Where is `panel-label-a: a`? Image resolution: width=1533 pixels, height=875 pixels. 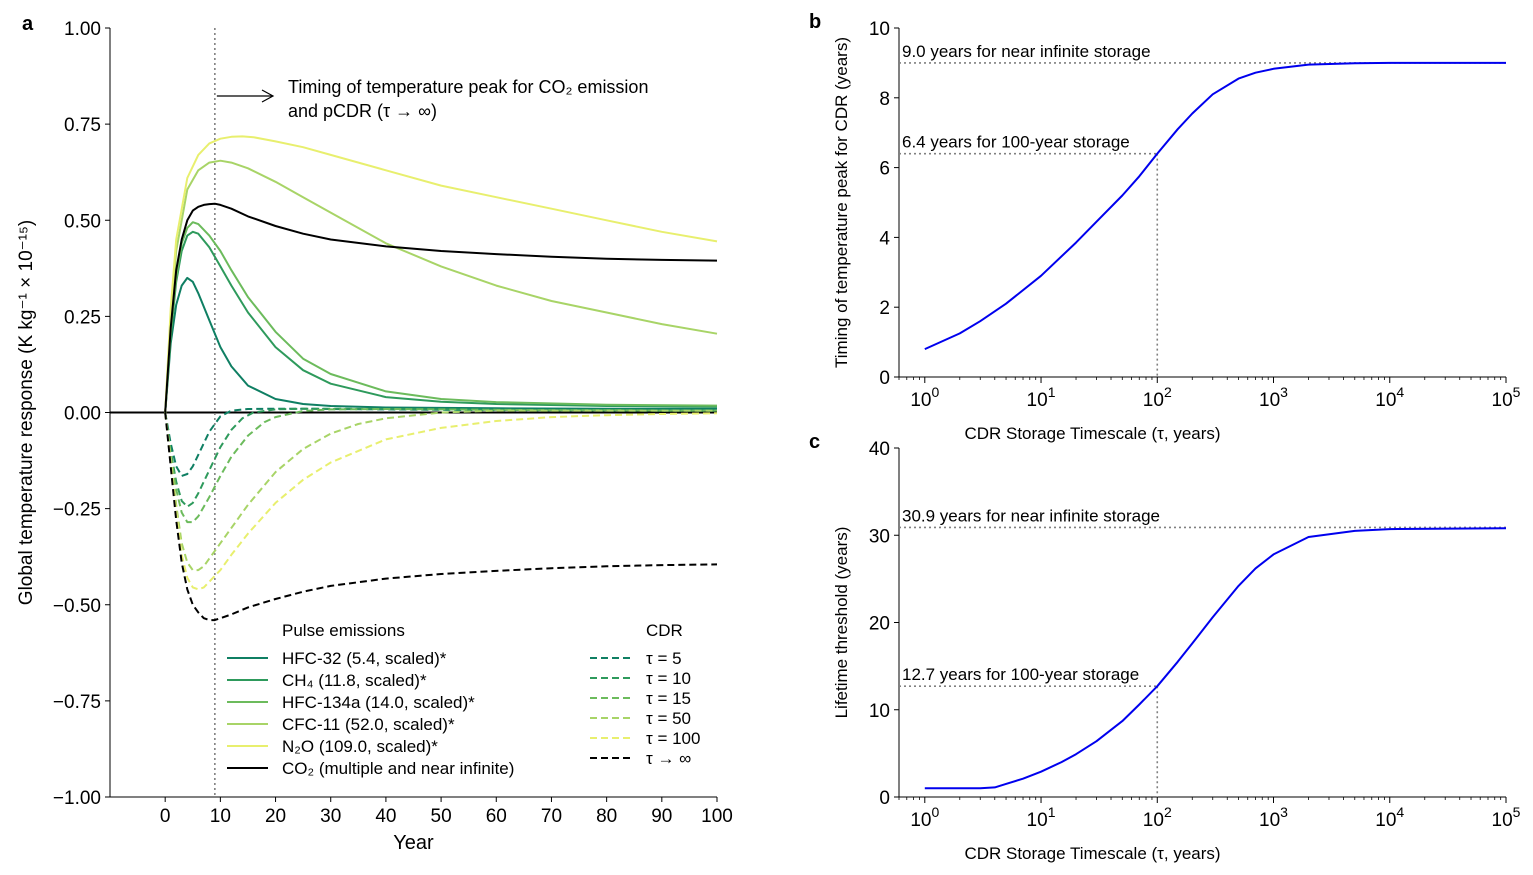 panel-label-a: a is located at coordinates (28, 24).